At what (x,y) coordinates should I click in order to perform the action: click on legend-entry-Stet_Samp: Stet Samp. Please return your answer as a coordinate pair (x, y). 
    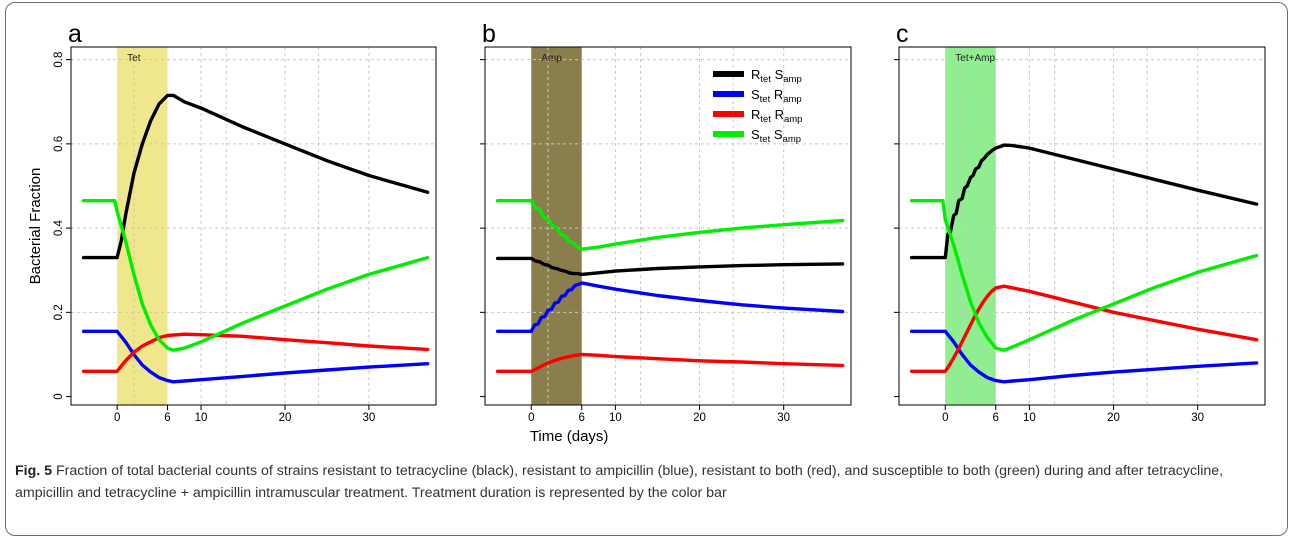
    Looking at the image, I should click on (776, 136).